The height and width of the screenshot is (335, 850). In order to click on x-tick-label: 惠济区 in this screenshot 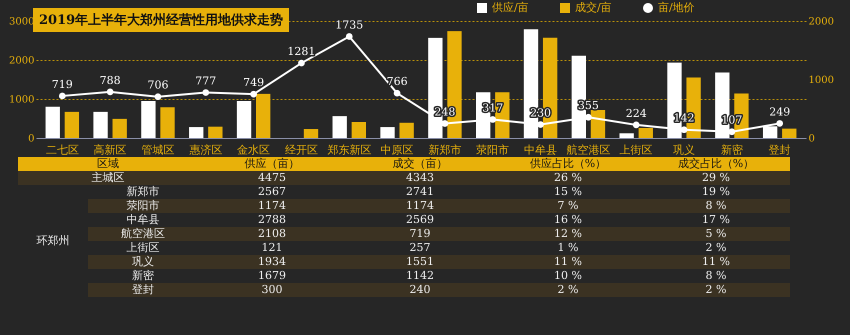, I will do `click(205, 150)`.